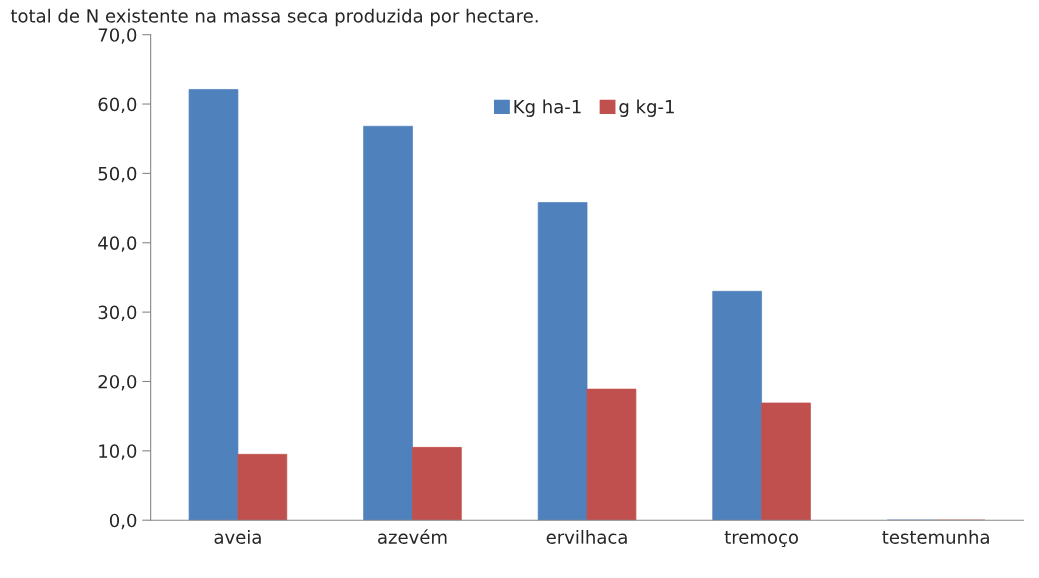 The image size is (1039, 578). I want to click on legend-label: g kg-1, so click(646, 108).